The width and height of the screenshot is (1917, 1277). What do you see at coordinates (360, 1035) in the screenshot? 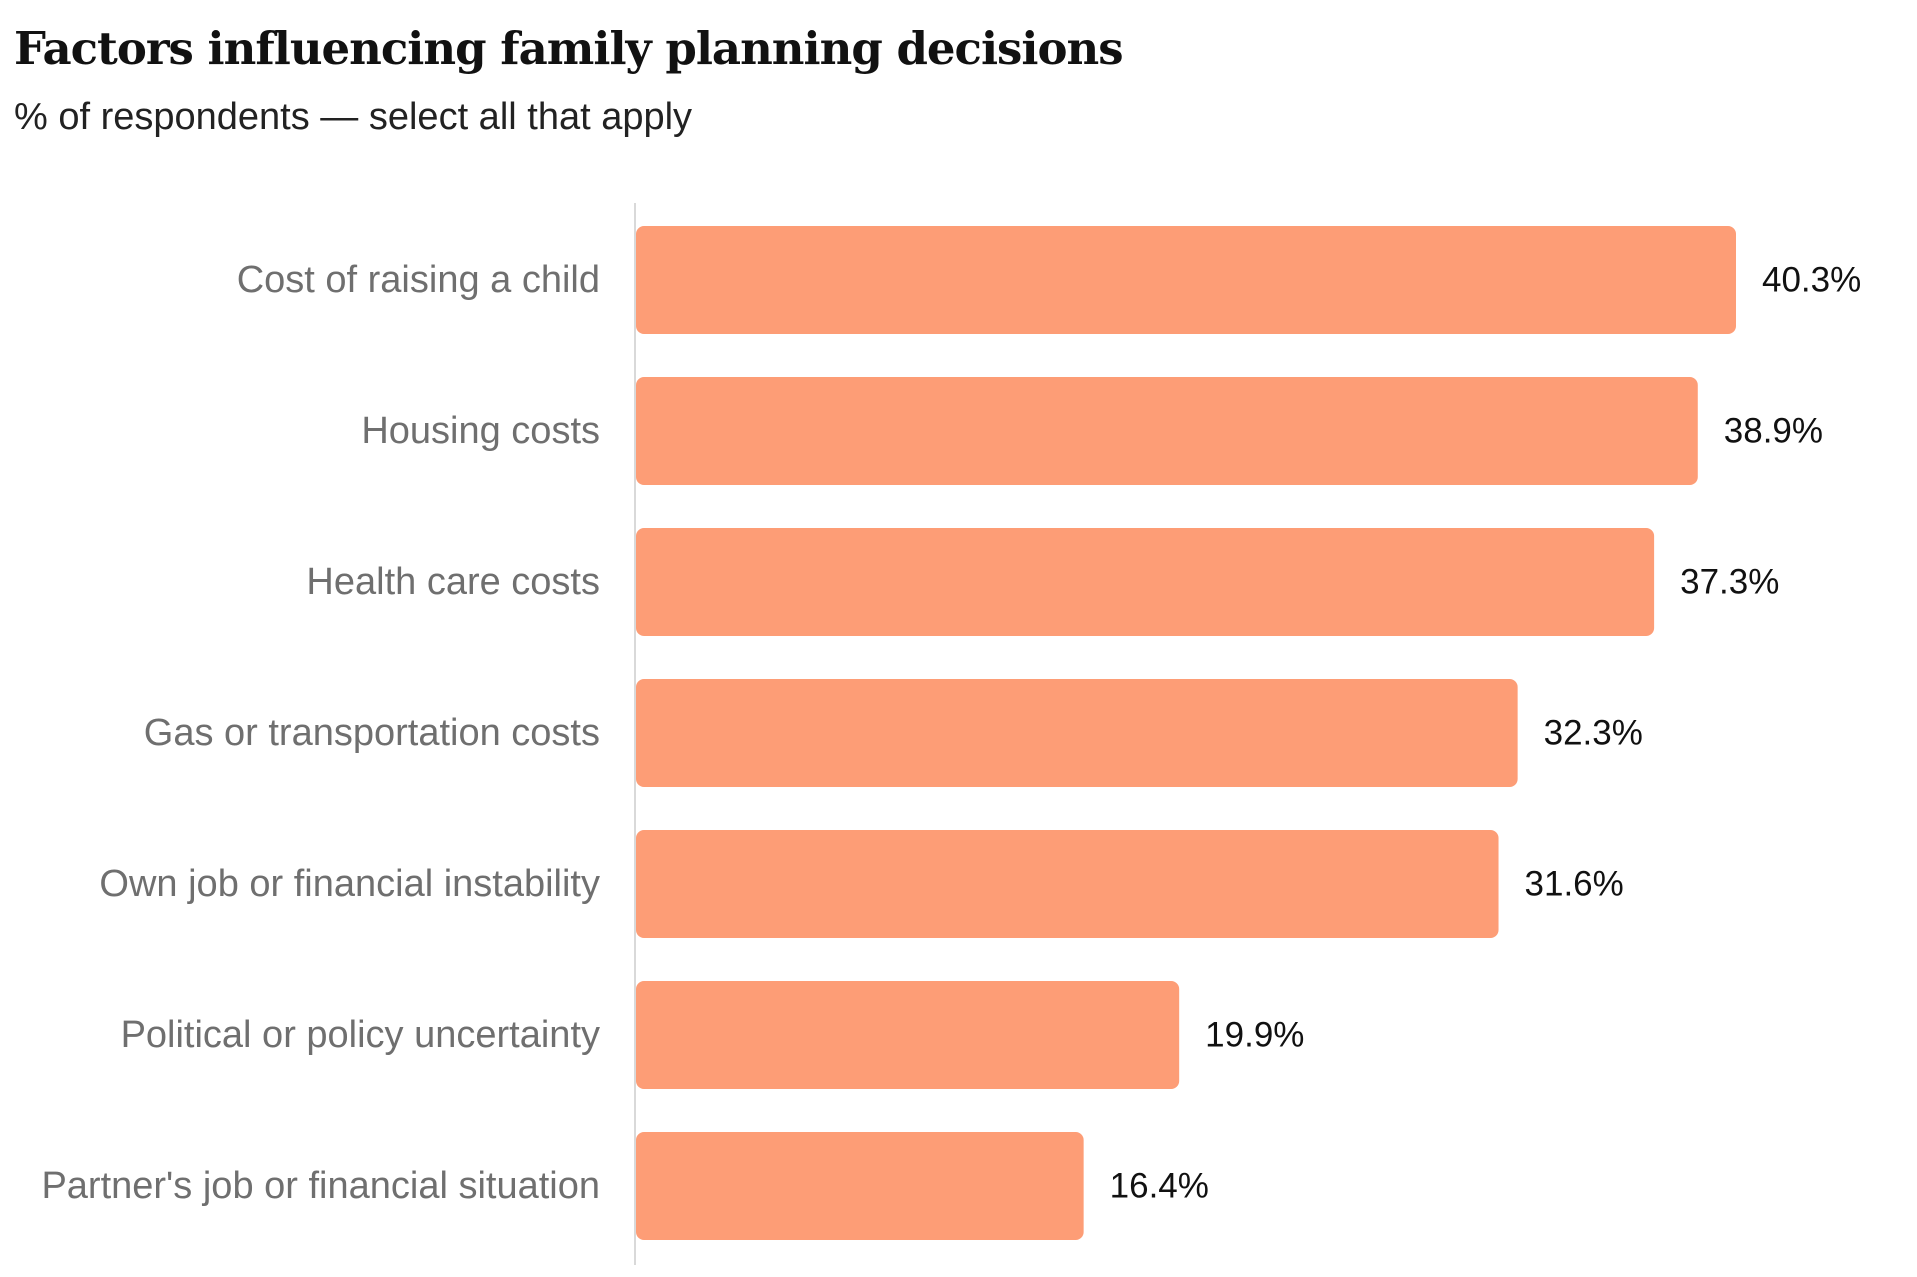
I see `category-label: Political or policy uncertainty` at bounding box center [360, 1035].